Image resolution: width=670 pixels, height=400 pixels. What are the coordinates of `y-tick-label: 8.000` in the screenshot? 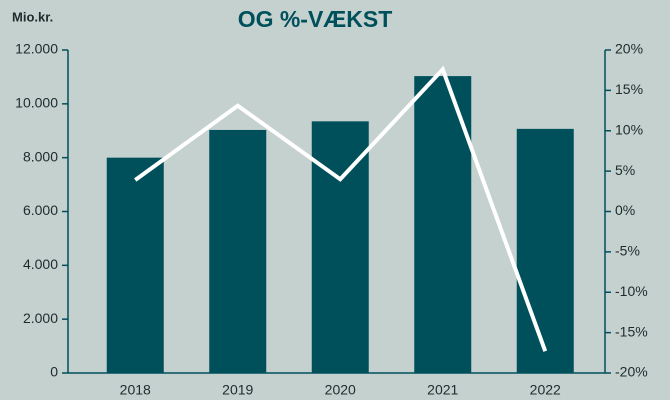 It's located at (40, 156).